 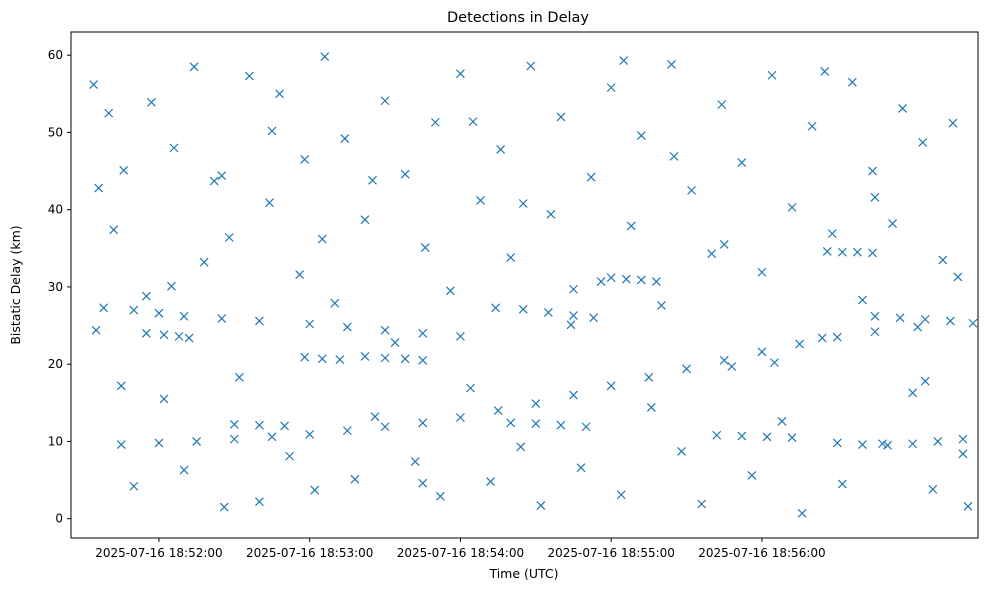 What do you see at coordinates (59, 519) in the screenshot?
I see `y-tick-label: 0` at bounding box center [59, 519].